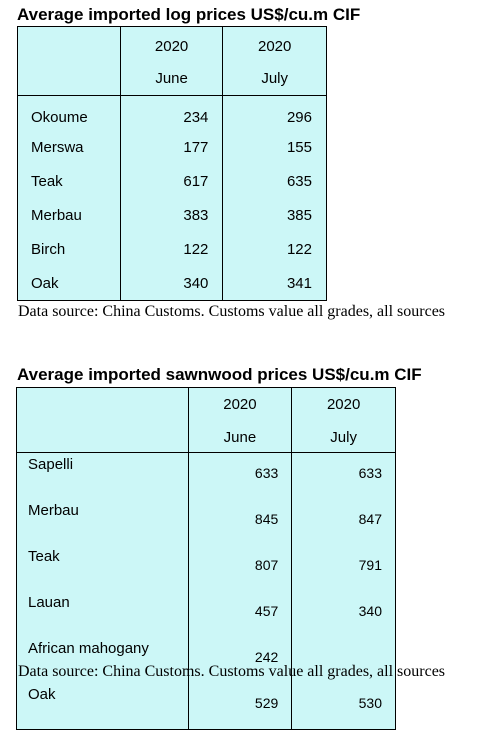 The image size is (487, 730). I want to click on july-price-cell: 122, so click(274, 249).